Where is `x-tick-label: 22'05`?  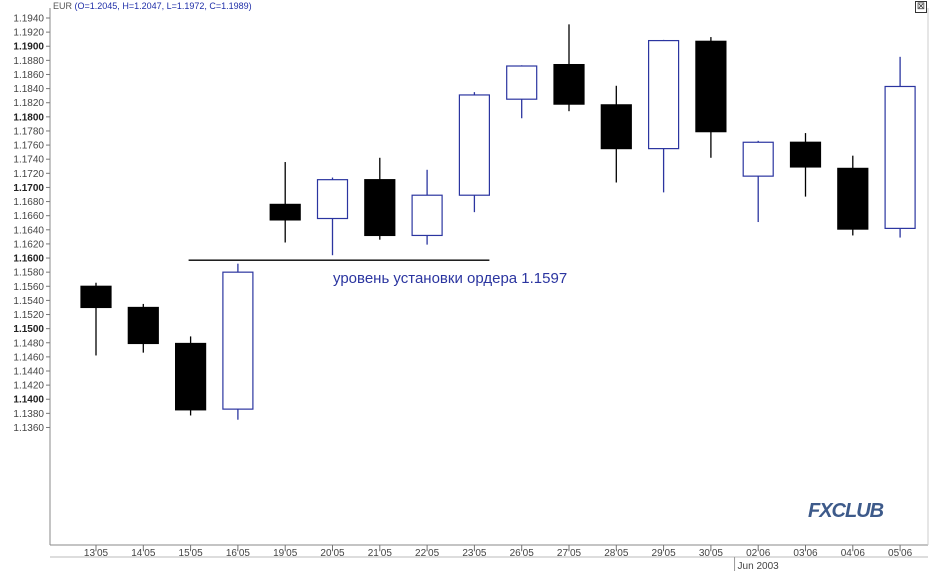 x-tick-label: 22'05 is located at coordinates (427, 553).